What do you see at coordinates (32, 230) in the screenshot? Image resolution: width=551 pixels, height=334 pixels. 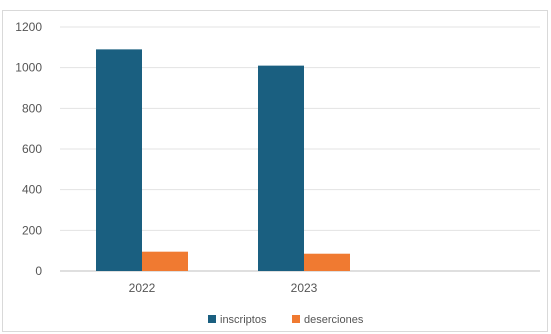 I see `y-tick-label: 200` at bounding box center [32, 230].